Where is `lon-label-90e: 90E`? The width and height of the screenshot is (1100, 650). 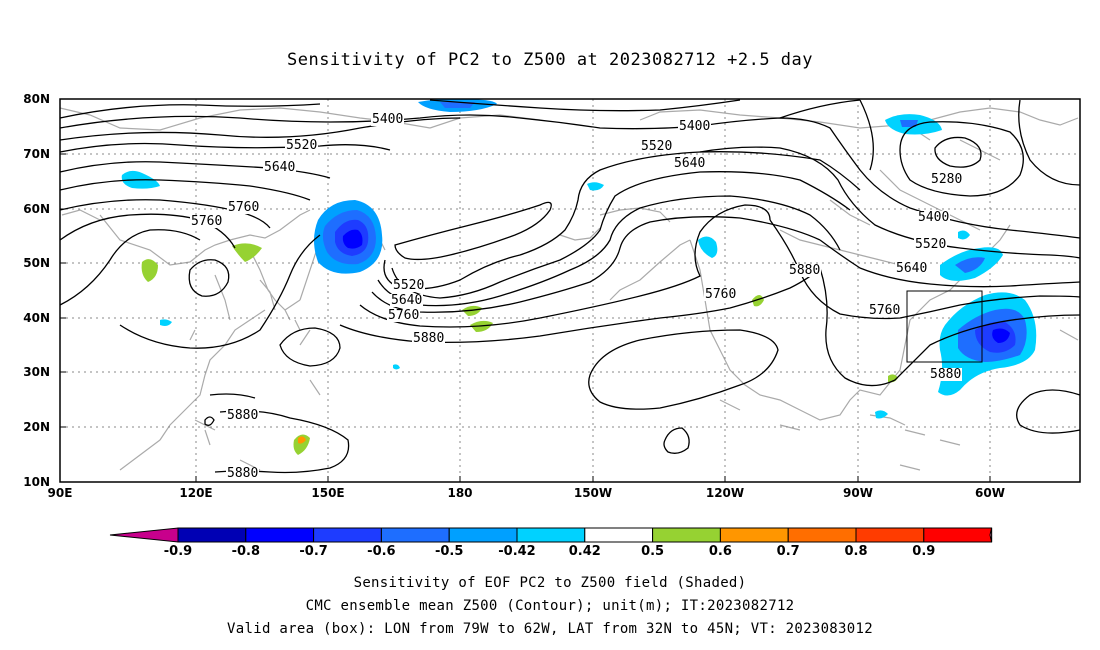 lon-label-90e: 90E is located at coordinates (60, 493).